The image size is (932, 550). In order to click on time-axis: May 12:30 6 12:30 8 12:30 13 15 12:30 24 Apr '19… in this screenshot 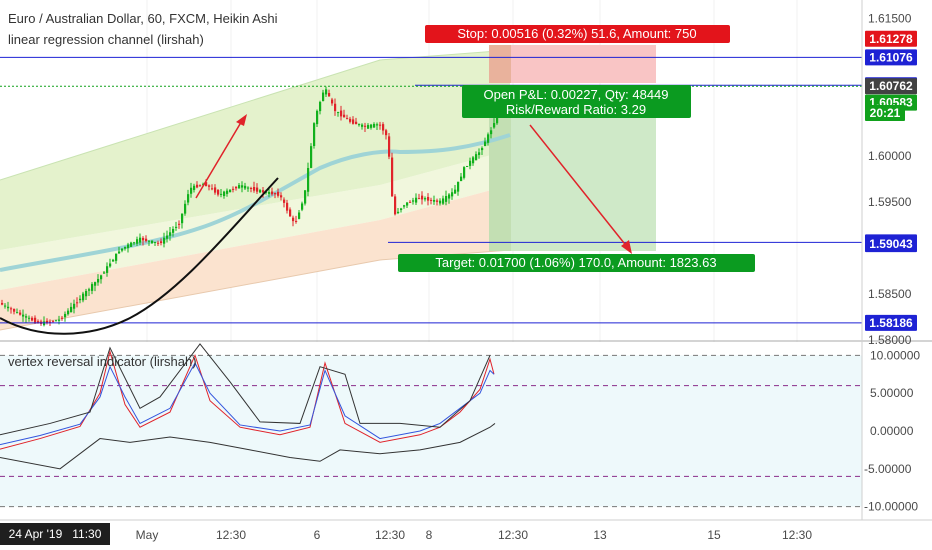, I will do `click(466, 532)`.